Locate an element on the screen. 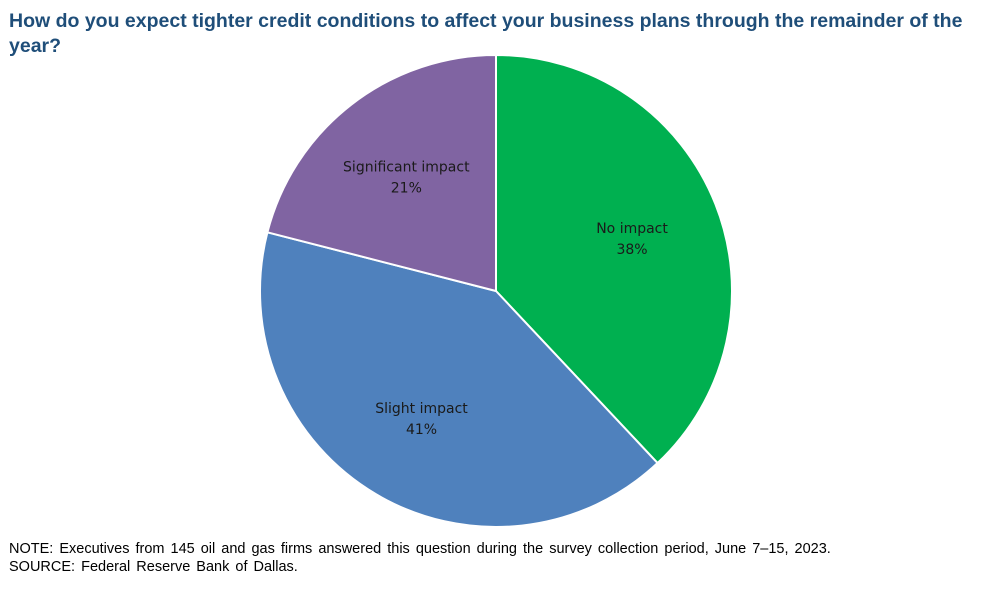 The image size is (997, 589). pie-slice-significant-impact is located at coordinates (381, 173).